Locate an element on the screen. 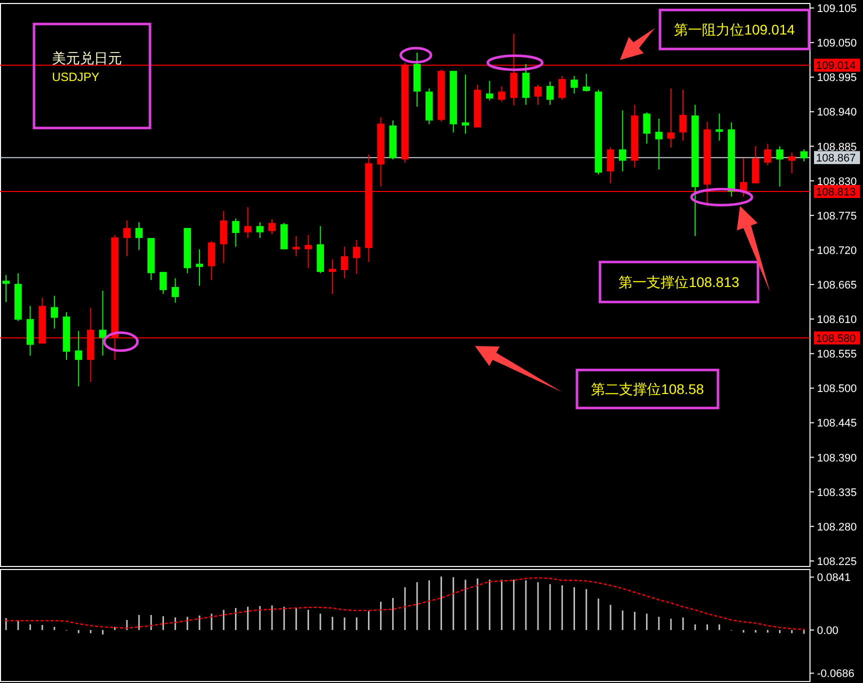  ref-line-label: 108.580 is located at coordinates (836, 338).